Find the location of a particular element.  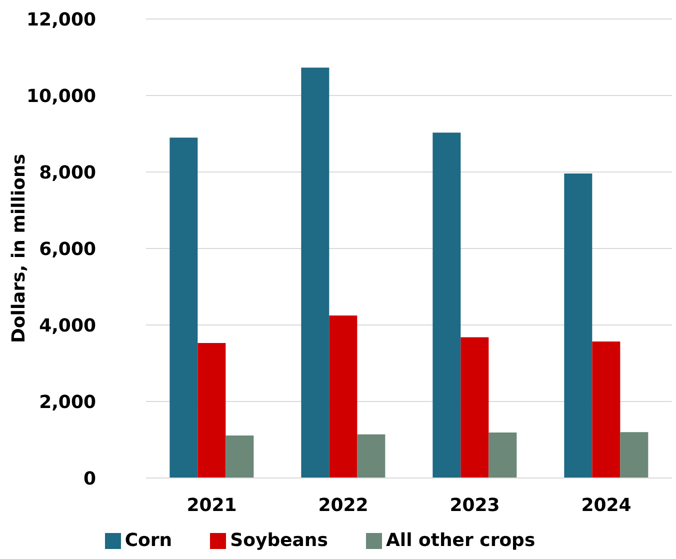

legend-label: All other crops is located at coordinates (461, 540).